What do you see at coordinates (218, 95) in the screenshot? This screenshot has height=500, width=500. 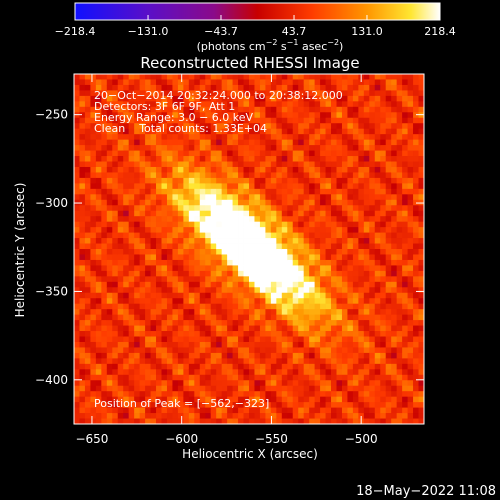 I see `annotation-time: 20−Oct−2014 20:32:24.000 to 20:38:12.000` at bounding box center [218, 95].